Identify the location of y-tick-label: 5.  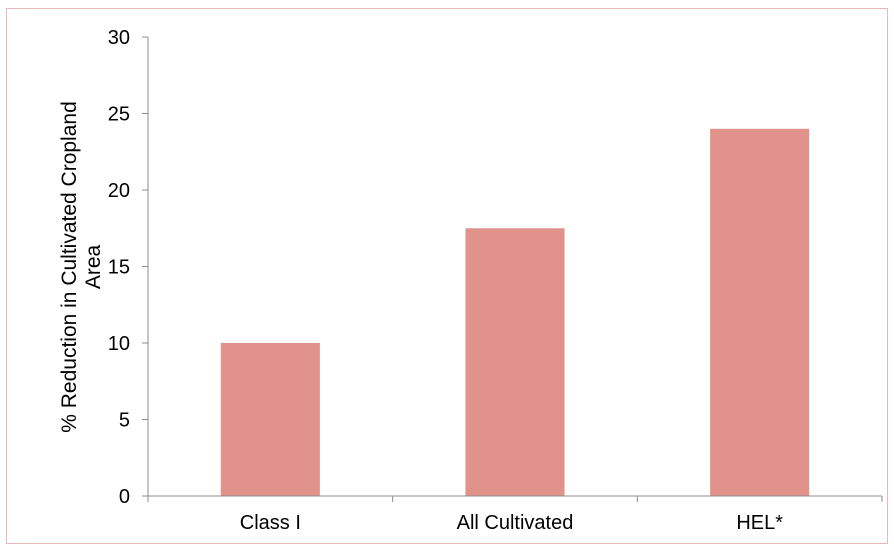
(124, 421).